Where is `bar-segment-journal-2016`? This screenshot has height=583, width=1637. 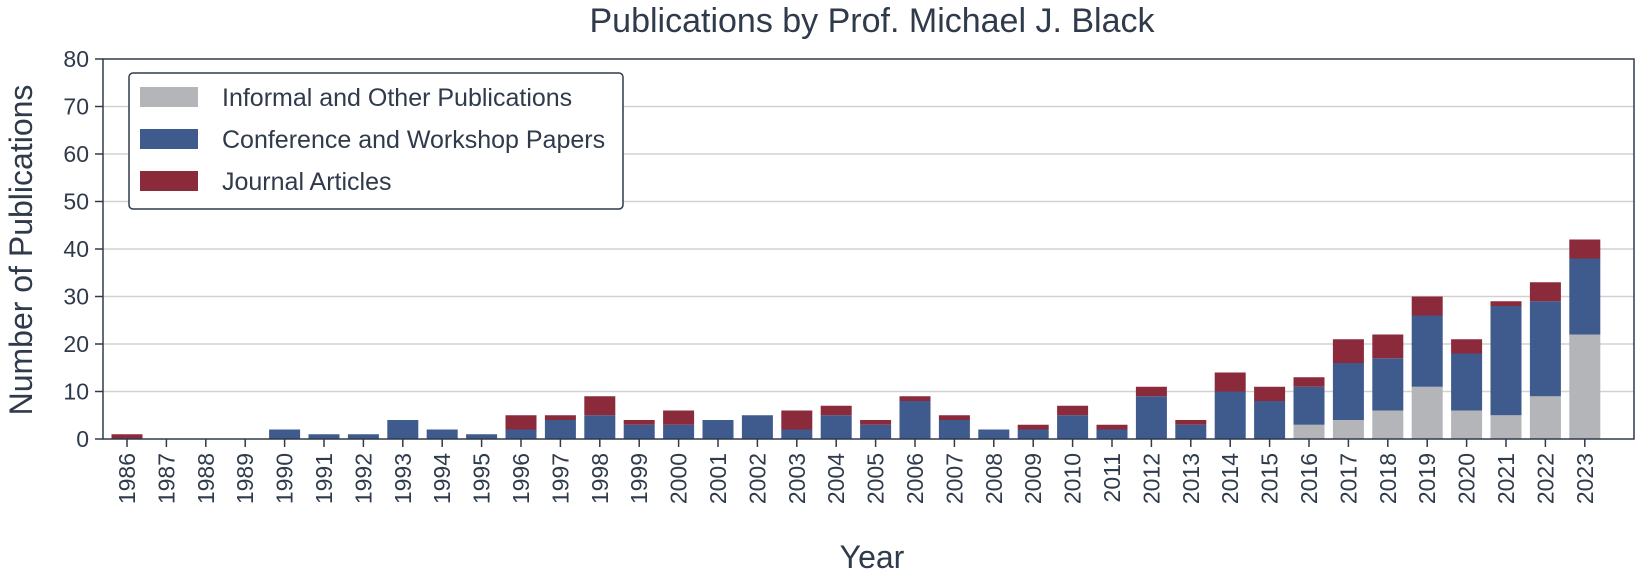 bar-segment-journal-2016 is located at coordinates (1309, 382).